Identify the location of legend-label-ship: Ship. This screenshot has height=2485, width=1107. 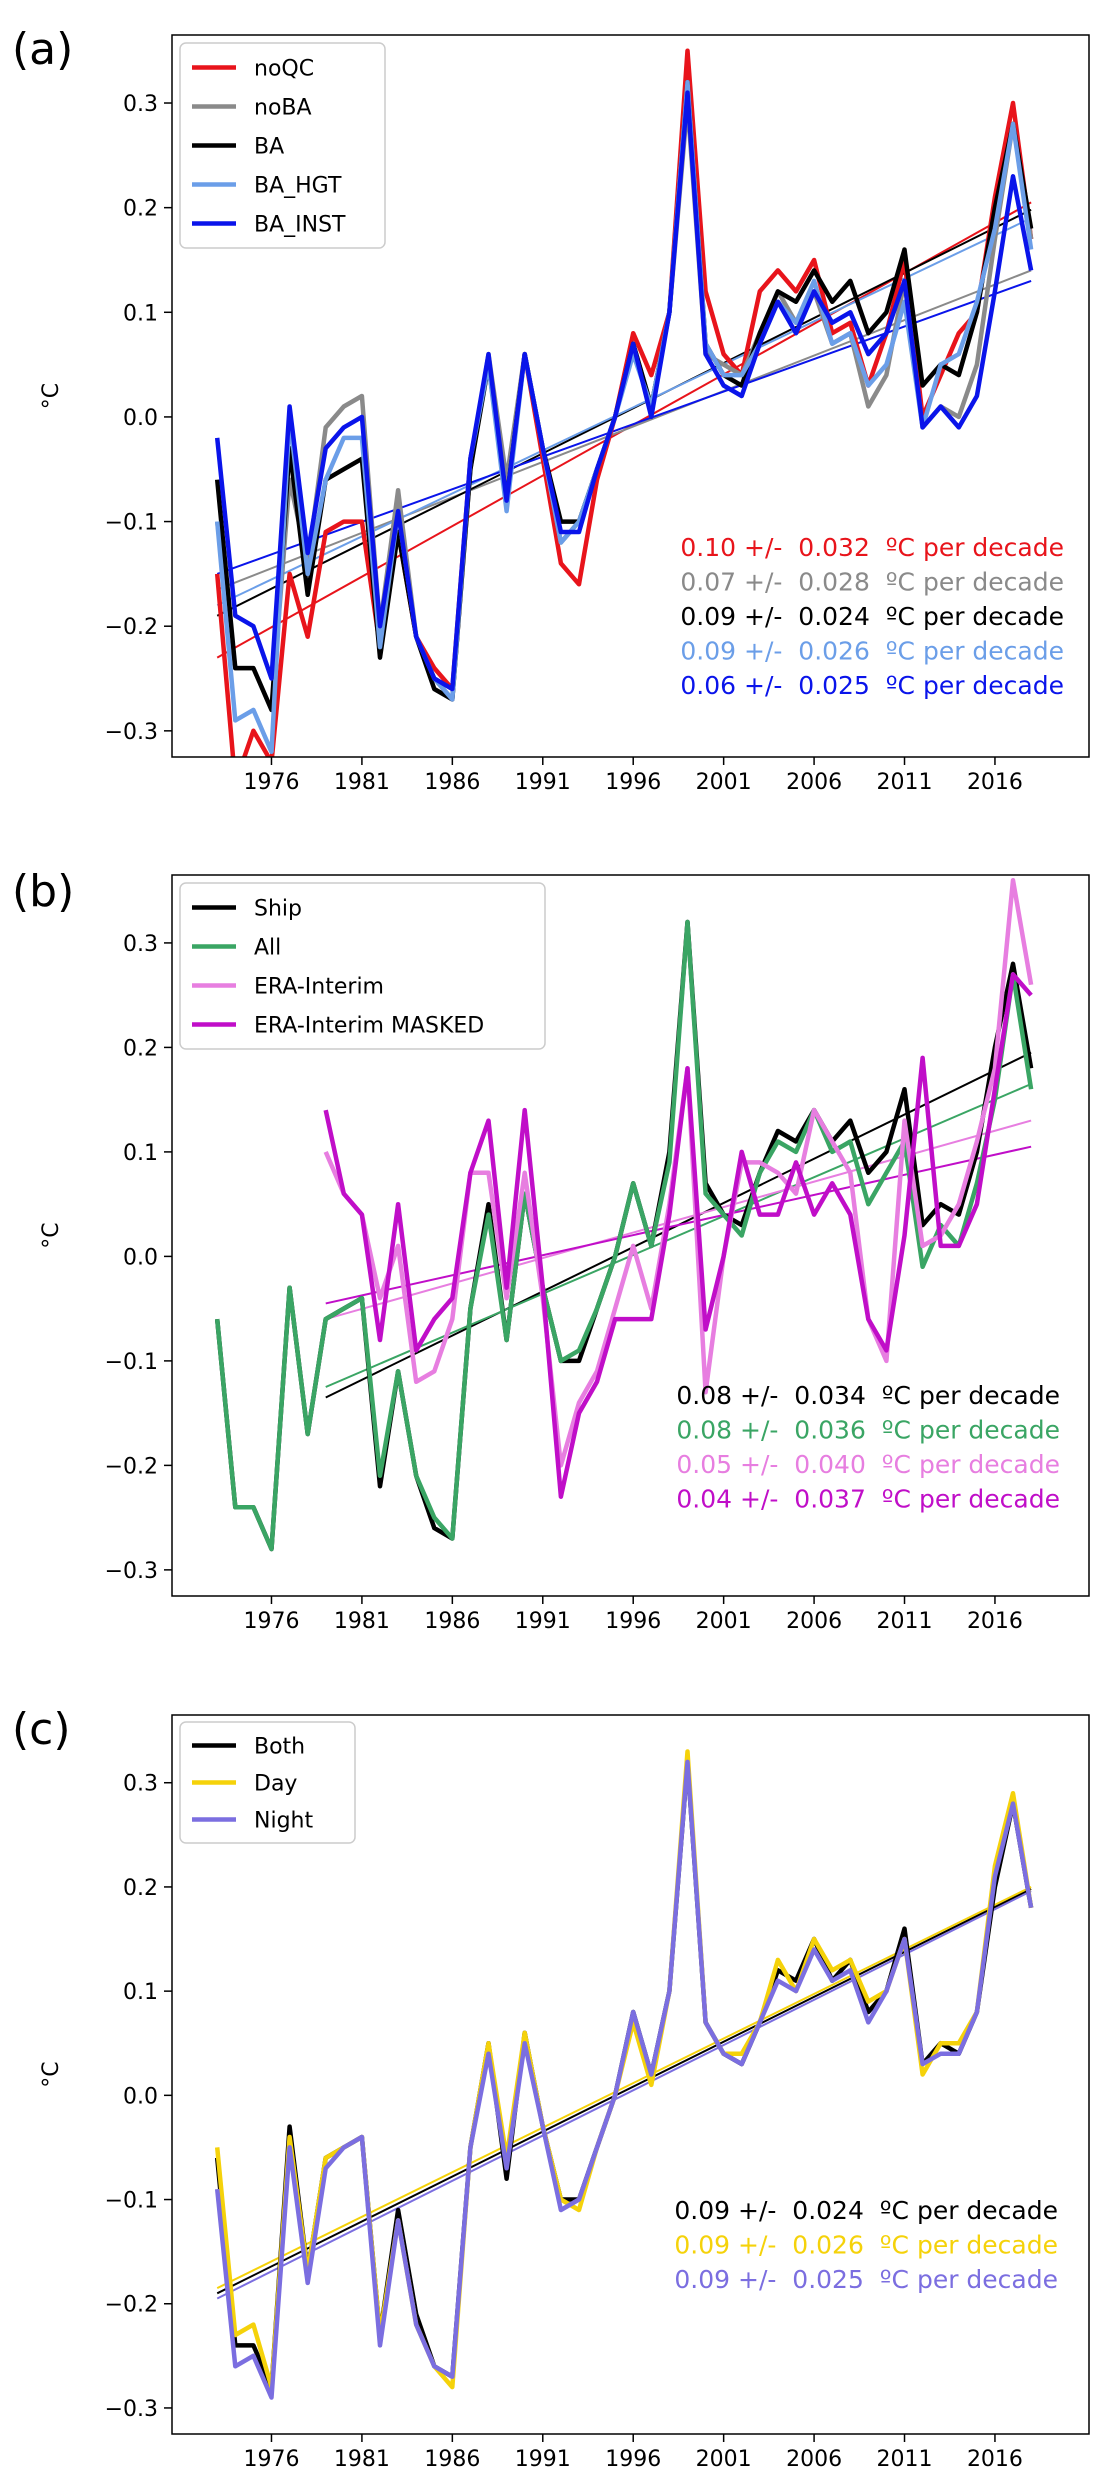
(278, 909).